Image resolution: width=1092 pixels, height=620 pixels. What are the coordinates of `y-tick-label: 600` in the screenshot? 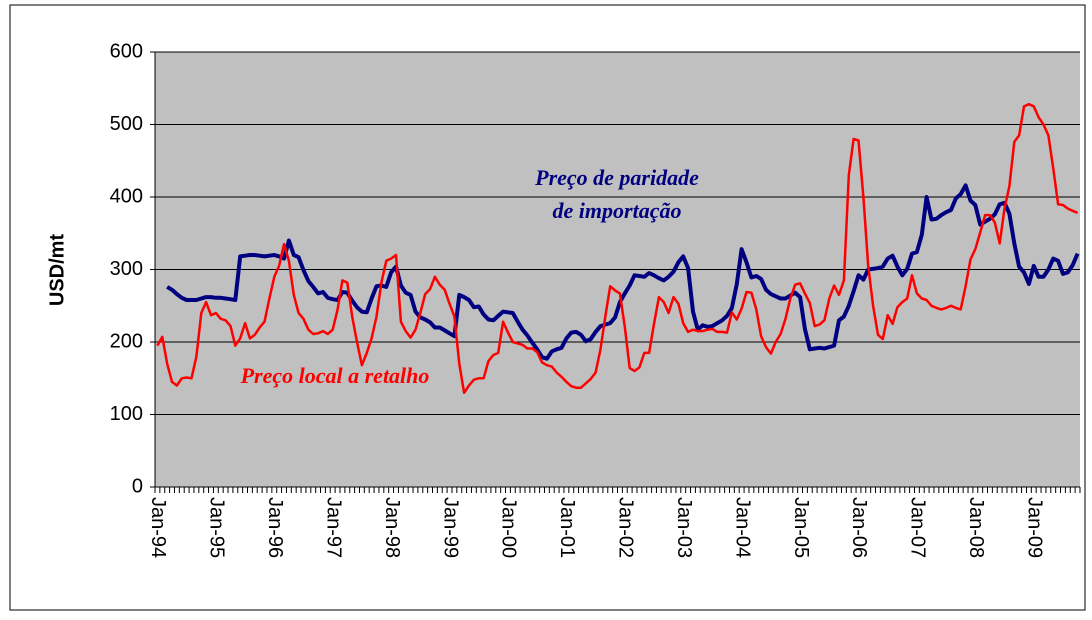 It's located at (126, 51).